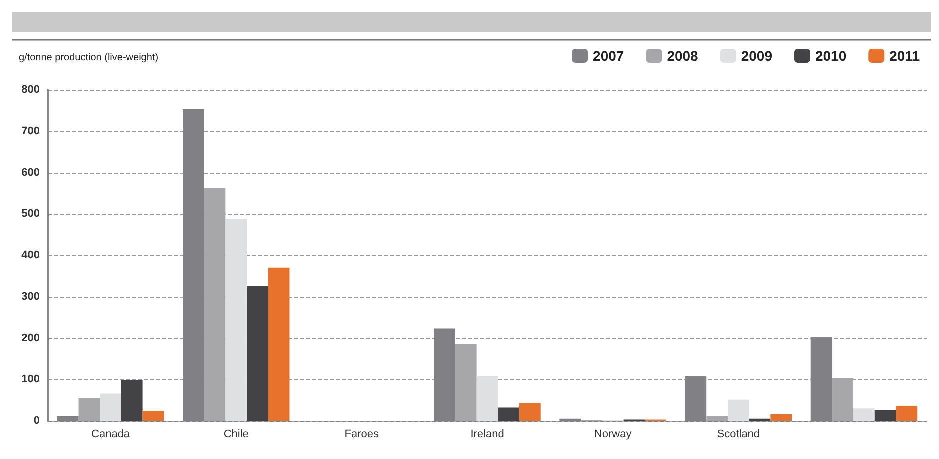 The width and height of the screenshot is (939, 459). Describe the element at coordinates (31, 380) in the screenshot. I see `y-tick-label: 100` at that location.